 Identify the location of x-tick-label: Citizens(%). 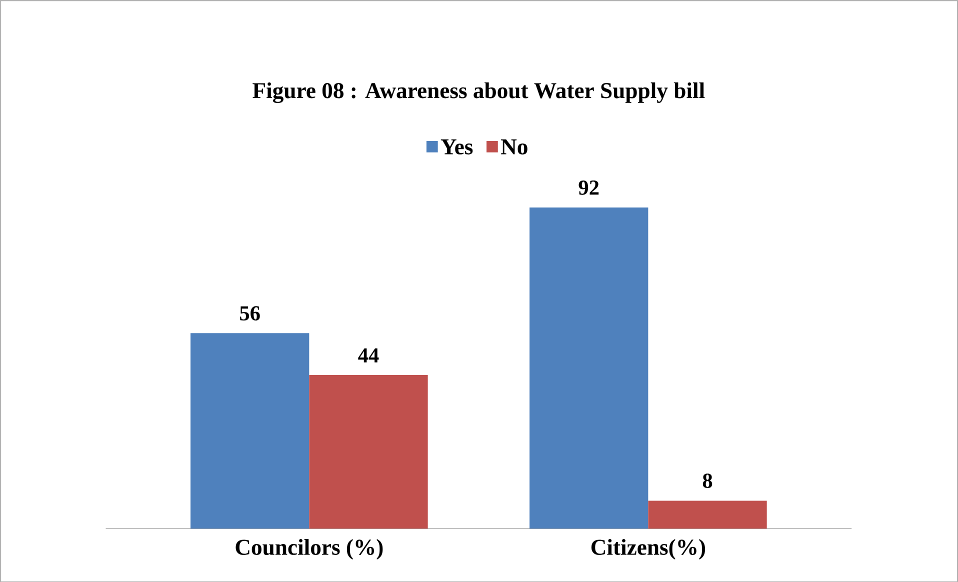
(648, 549).